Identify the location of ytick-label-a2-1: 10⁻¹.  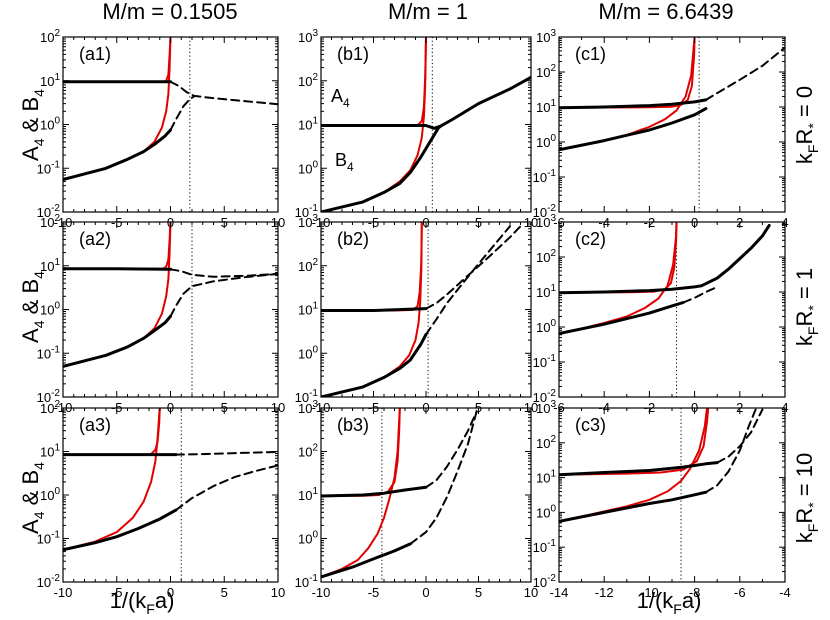
(49, 352).